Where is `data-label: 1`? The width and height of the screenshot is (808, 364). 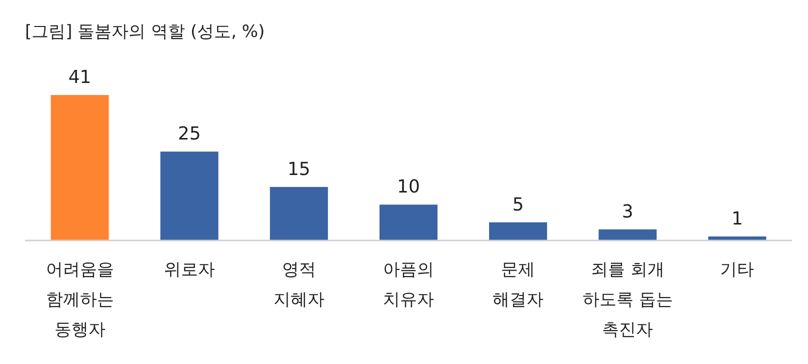 data-label: 1 is located at coordinates (737, 219).